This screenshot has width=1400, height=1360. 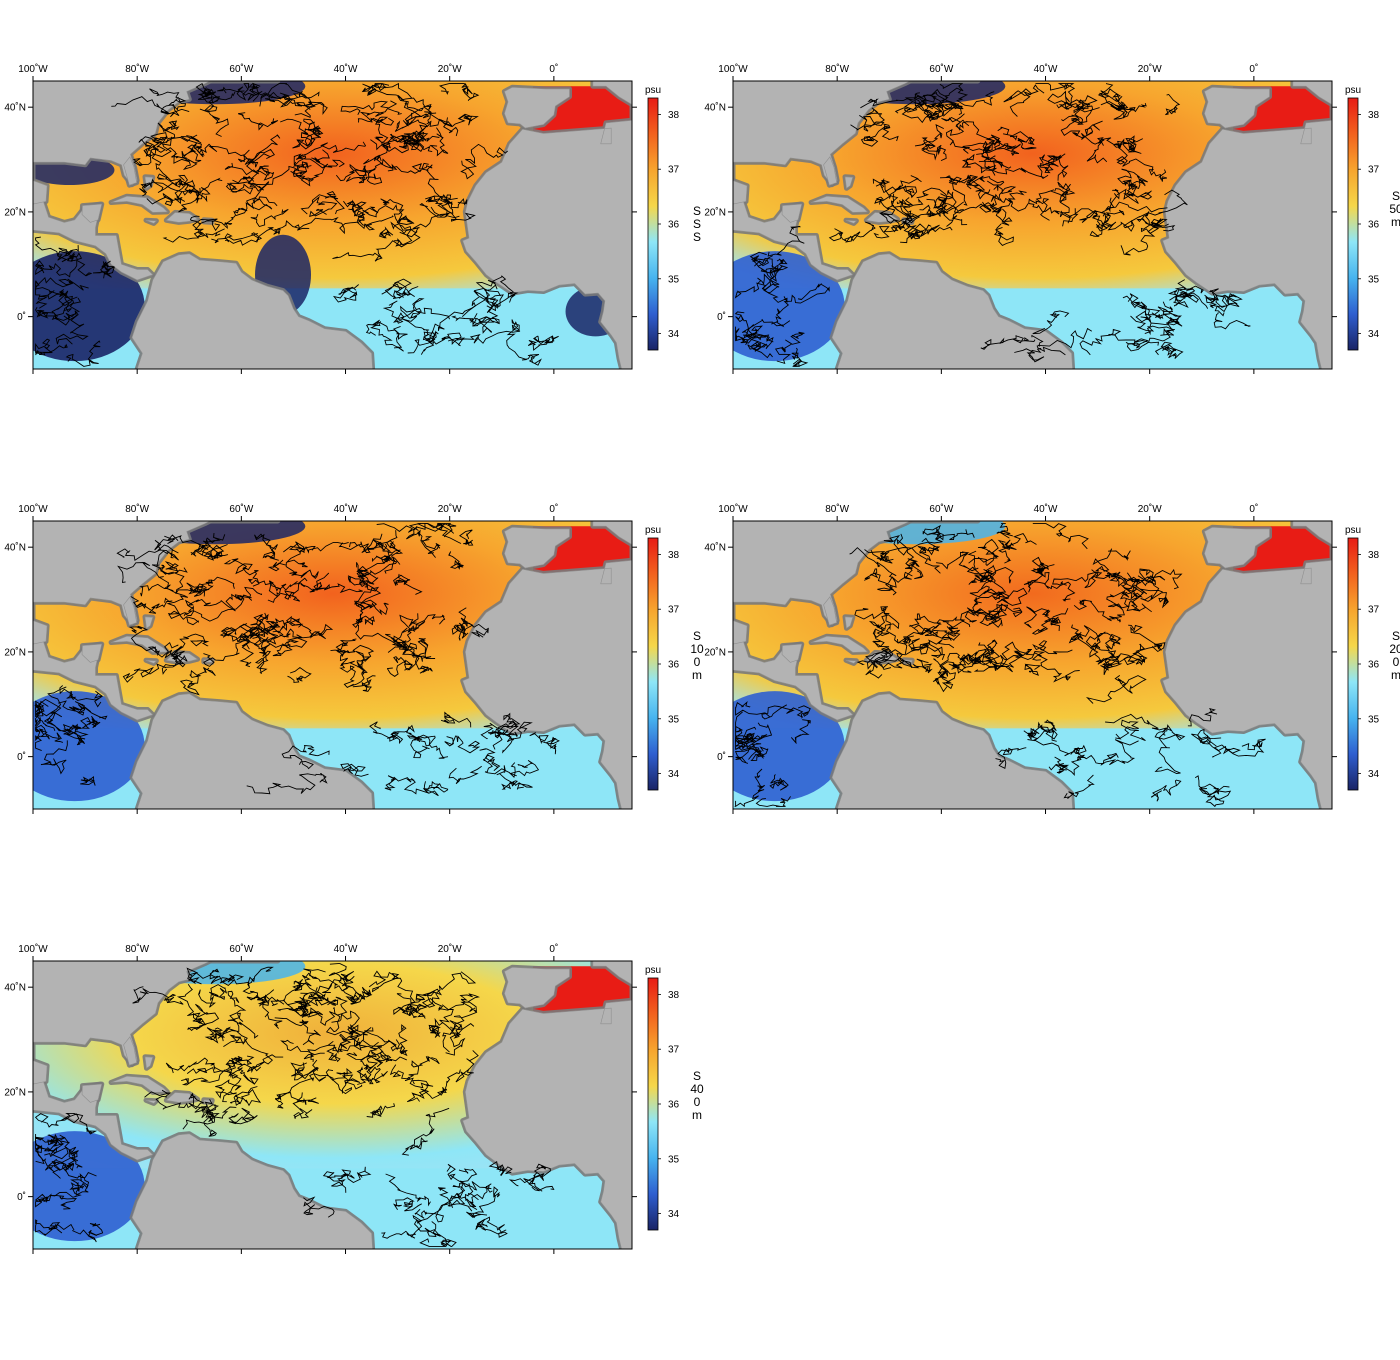 What do you see at coordinates (241, 949) in the screenshot?
I see `lon-tick-label: 60˚W` at bounding box center [241, 949].